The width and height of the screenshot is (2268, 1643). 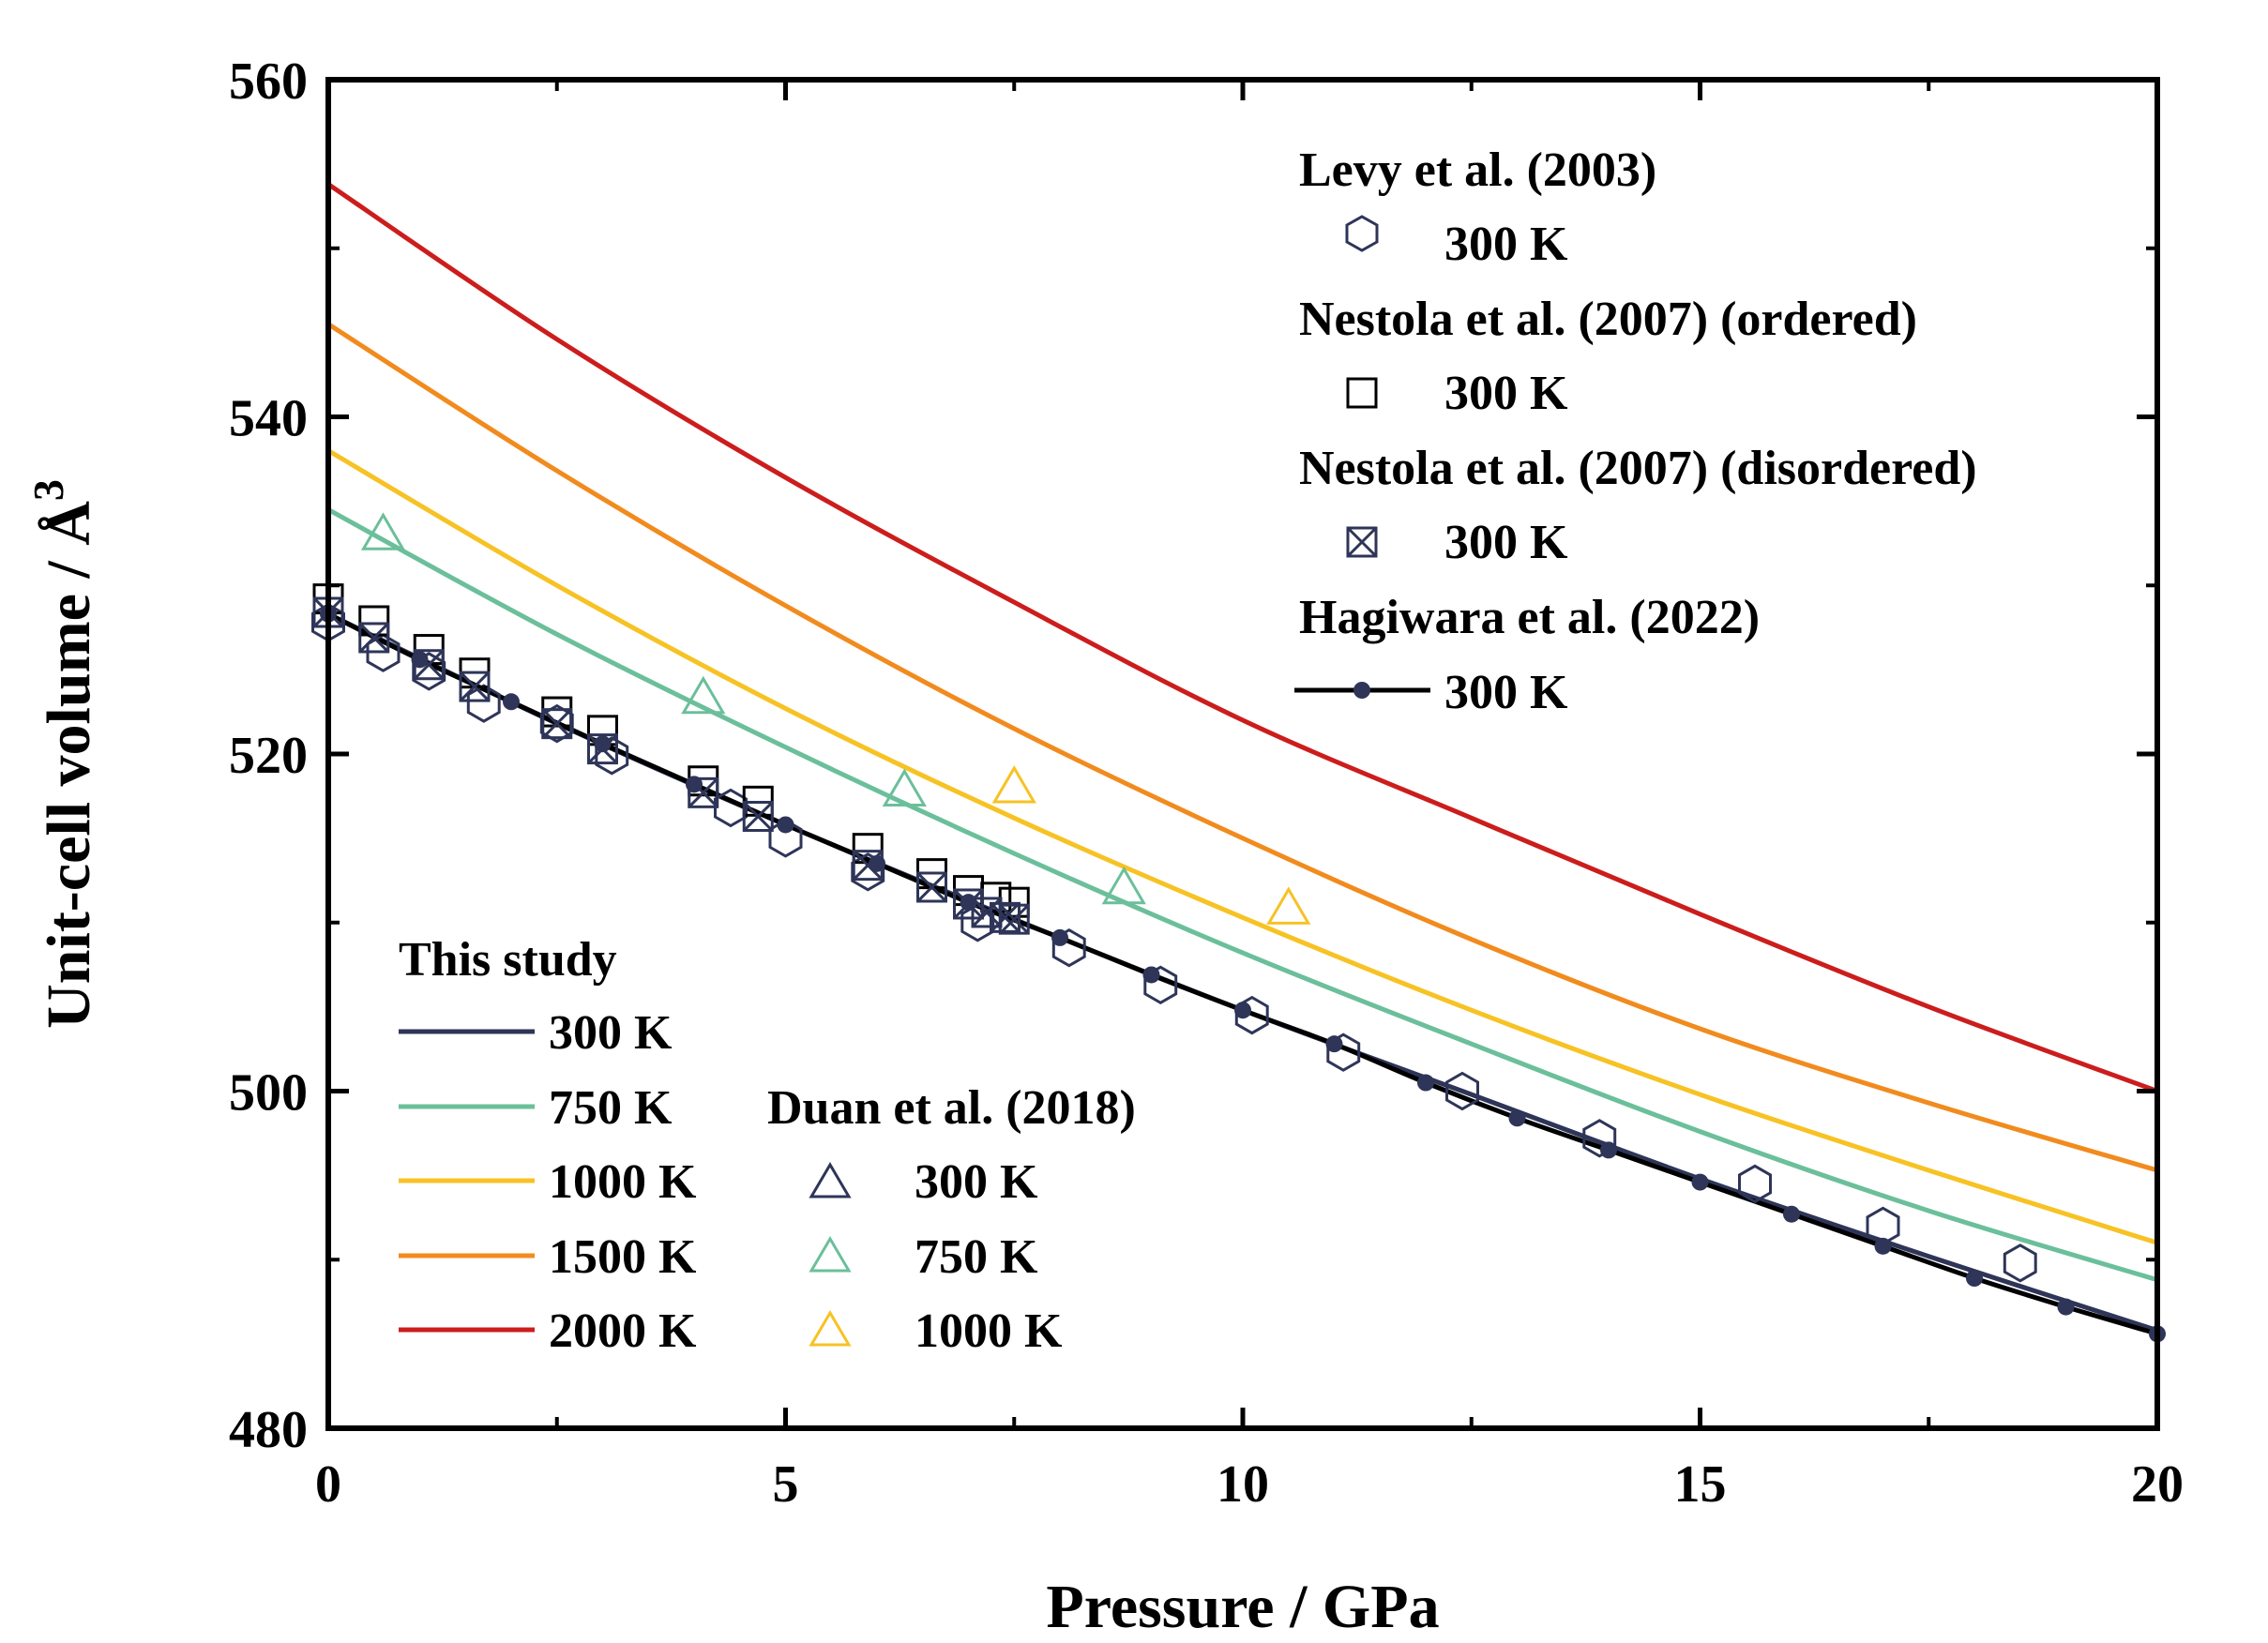 What do you see at coordinates (830, 1254) in the screenshot?
I see `legend-duan-750k-triangle-marker` at bounding box center [830, 1254].